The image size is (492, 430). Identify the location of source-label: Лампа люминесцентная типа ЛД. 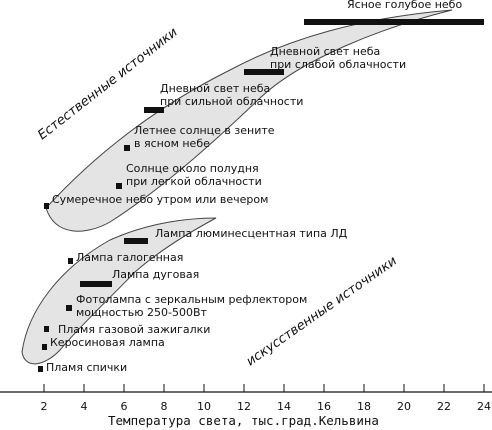
(251, 233).